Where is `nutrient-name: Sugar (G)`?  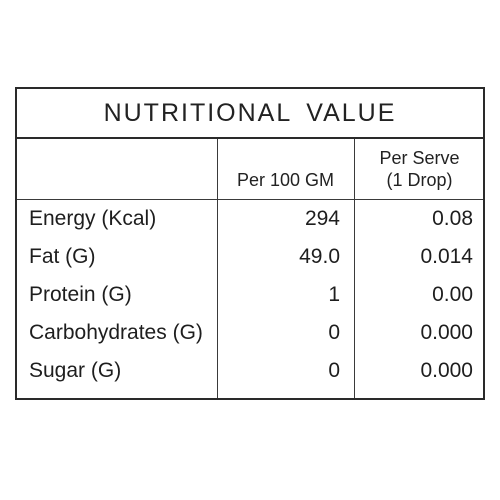 nutrient-name: Sugar (G) is located at coordinates (75, 370).